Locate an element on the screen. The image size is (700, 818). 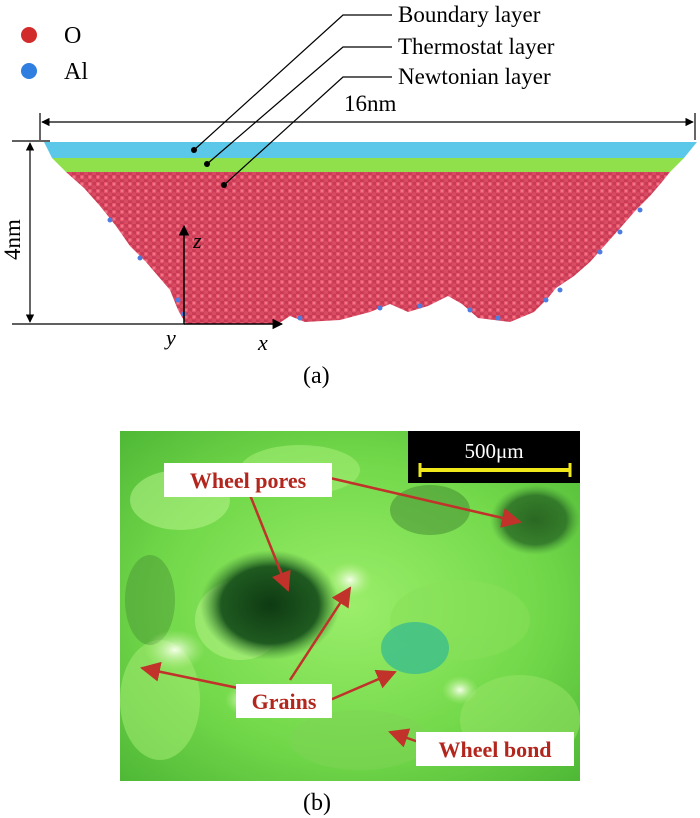
coordinate-axes: z y x is located at coordinates (224, 289).